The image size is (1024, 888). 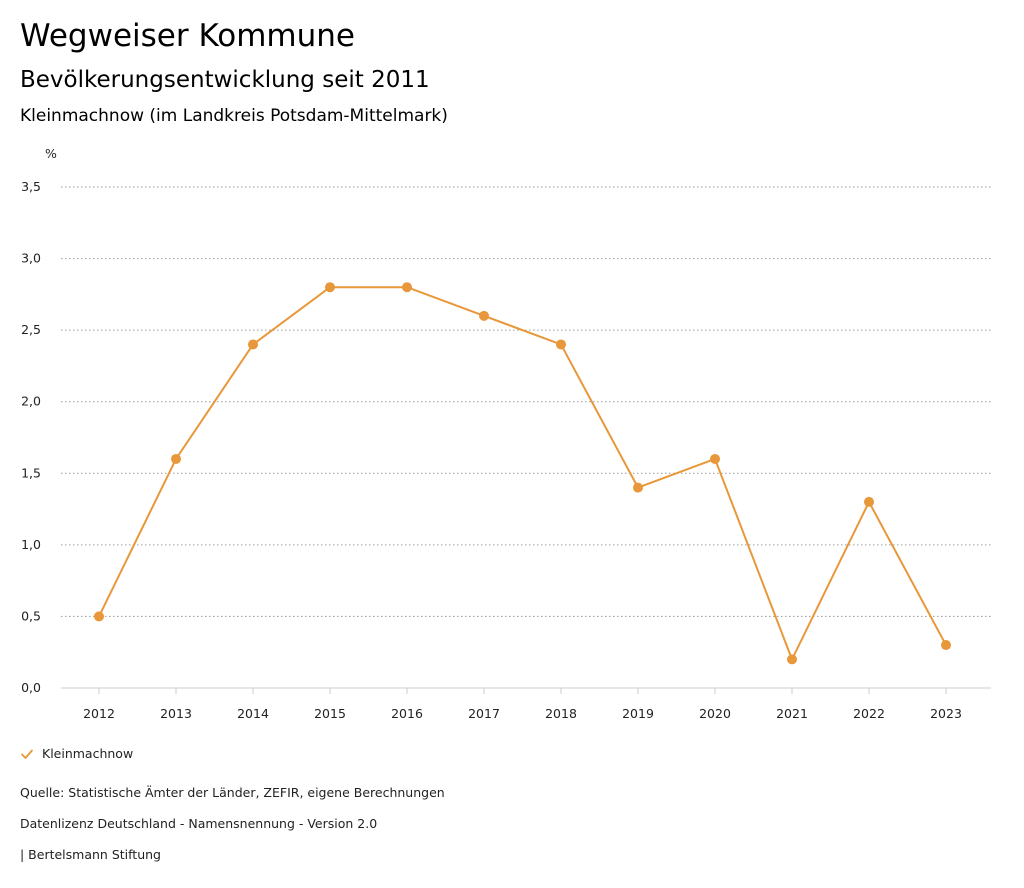 I want to click on x-tick-label: 2023, so click(x=946, y=713).